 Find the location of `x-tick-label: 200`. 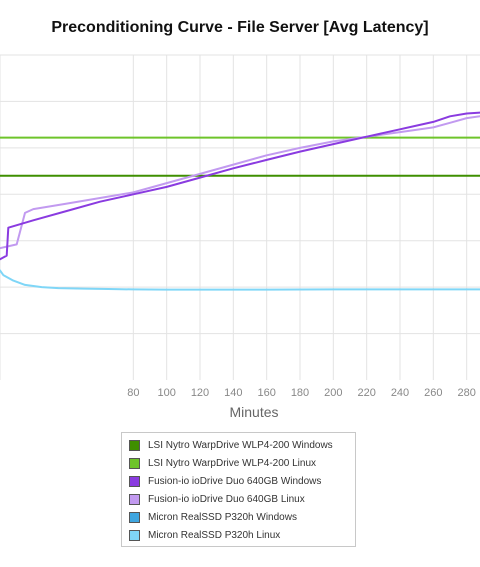

x-tick-label: 200 is located at coordinates (333, 393).